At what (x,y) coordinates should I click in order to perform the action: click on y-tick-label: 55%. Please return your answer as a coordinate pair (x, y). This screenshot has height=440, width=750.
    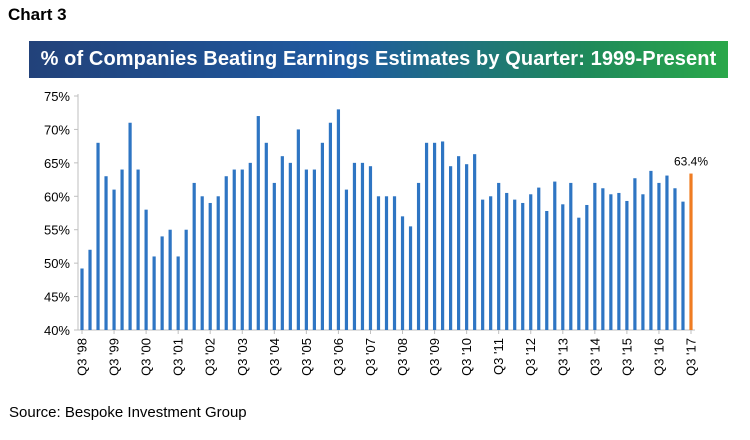
    Looking at the image, I should click on (57, 230).